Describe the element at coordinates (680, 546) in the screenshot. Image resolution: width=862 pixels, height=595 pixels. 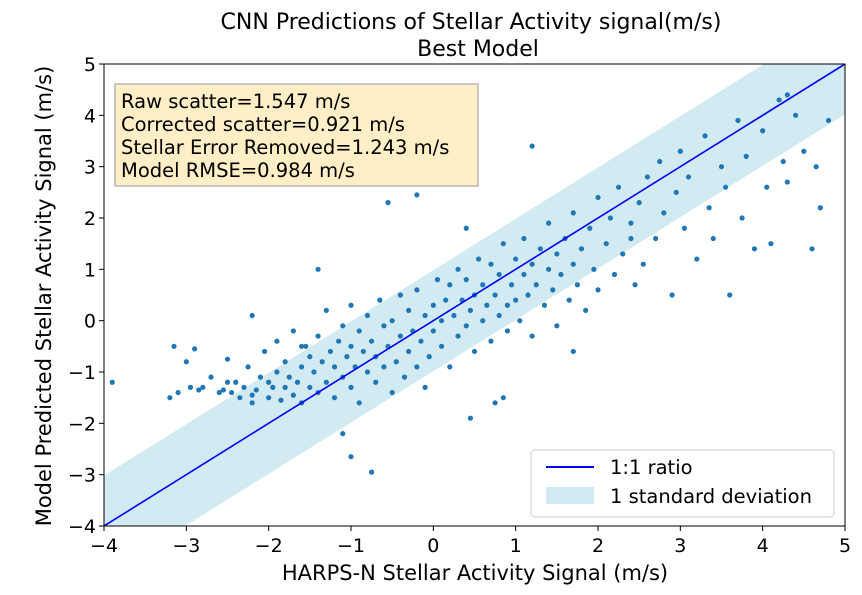
I see `x-tick-label: 3` at that location.